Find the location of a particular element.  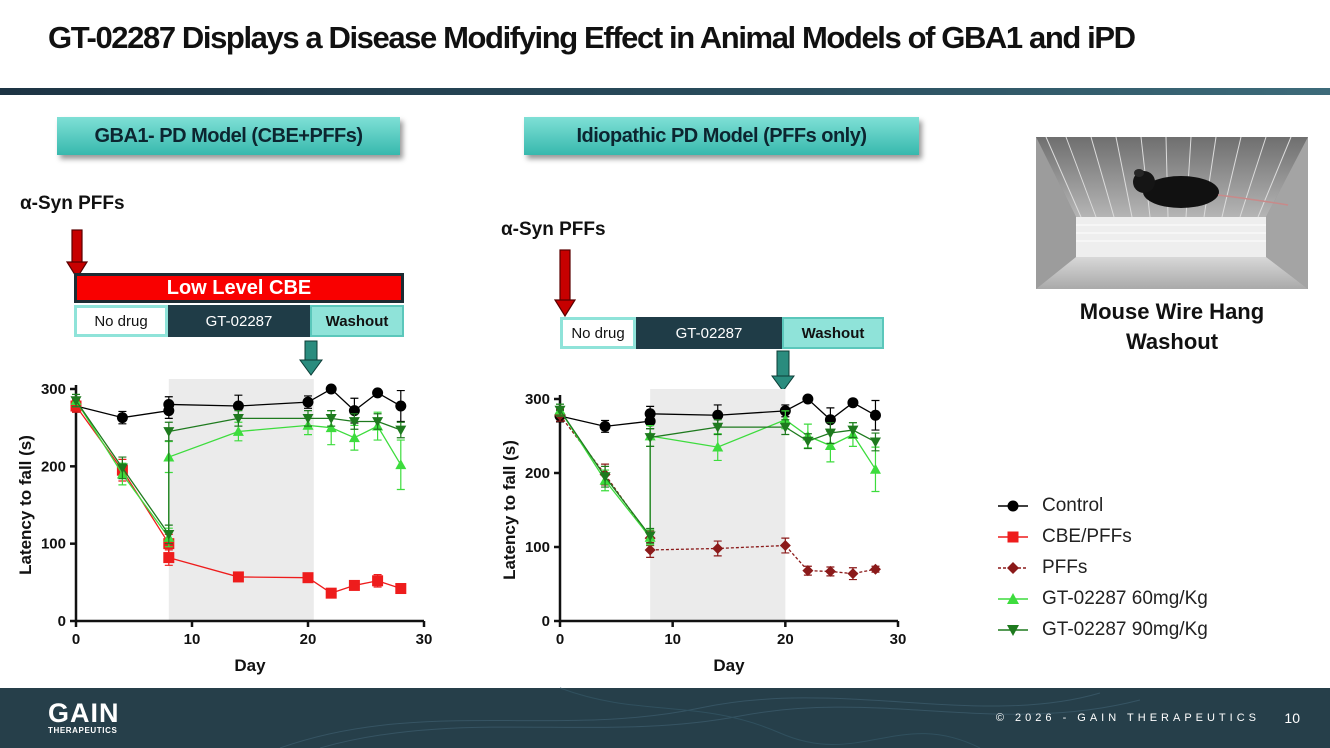

legend-pffs-label: PFFs is located at coordinates (1065, 567).